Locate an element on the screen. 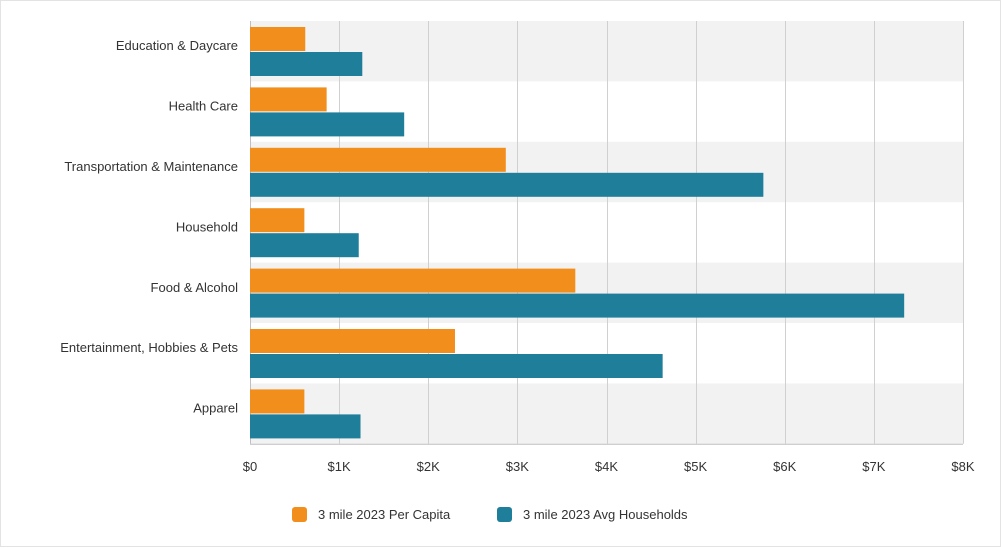  bar-3-mile-2023-per-capita-household is located at coordinates (277, 220).